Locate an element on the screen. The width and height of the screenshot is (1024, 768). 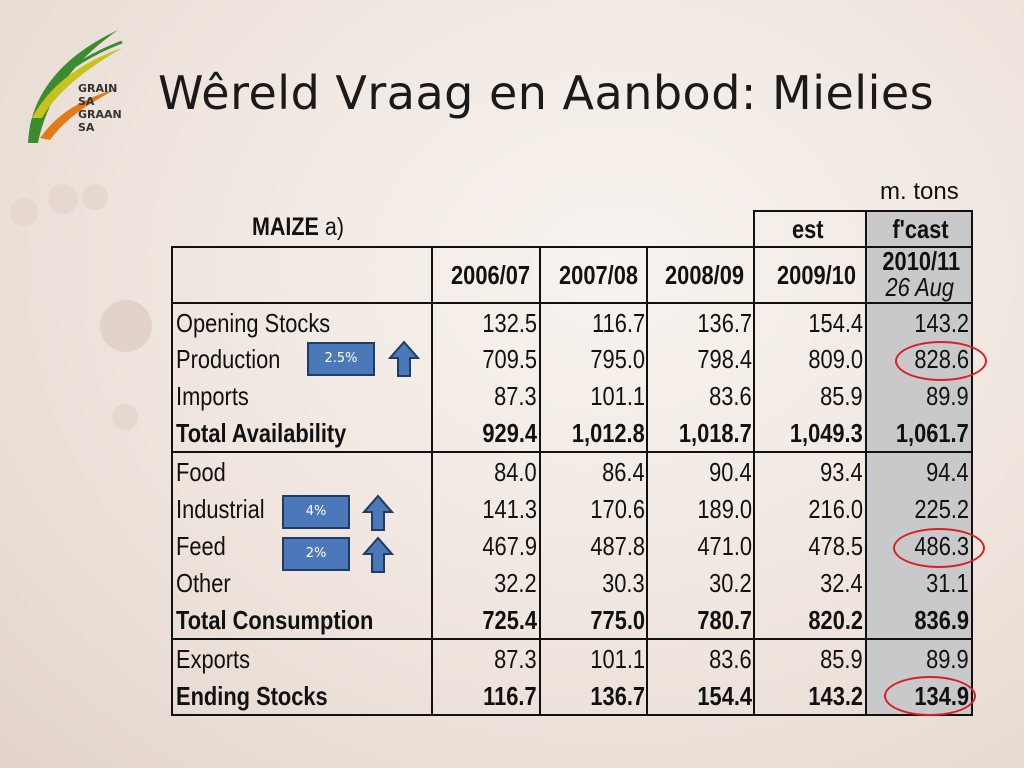
table-cell: 170.6 is located at coordinates (617, 509).